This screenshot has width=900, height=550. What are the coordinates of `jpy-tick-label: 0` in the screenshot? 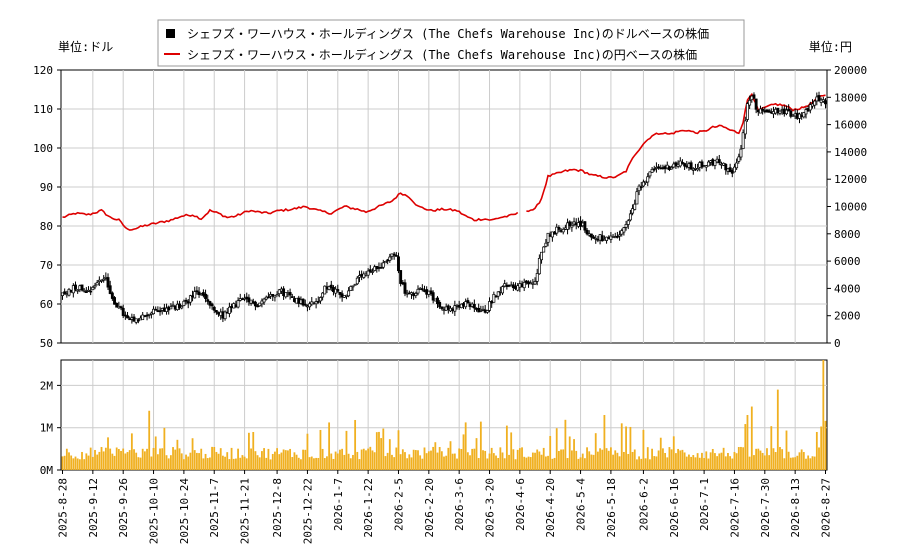 It's located at (837, 343).